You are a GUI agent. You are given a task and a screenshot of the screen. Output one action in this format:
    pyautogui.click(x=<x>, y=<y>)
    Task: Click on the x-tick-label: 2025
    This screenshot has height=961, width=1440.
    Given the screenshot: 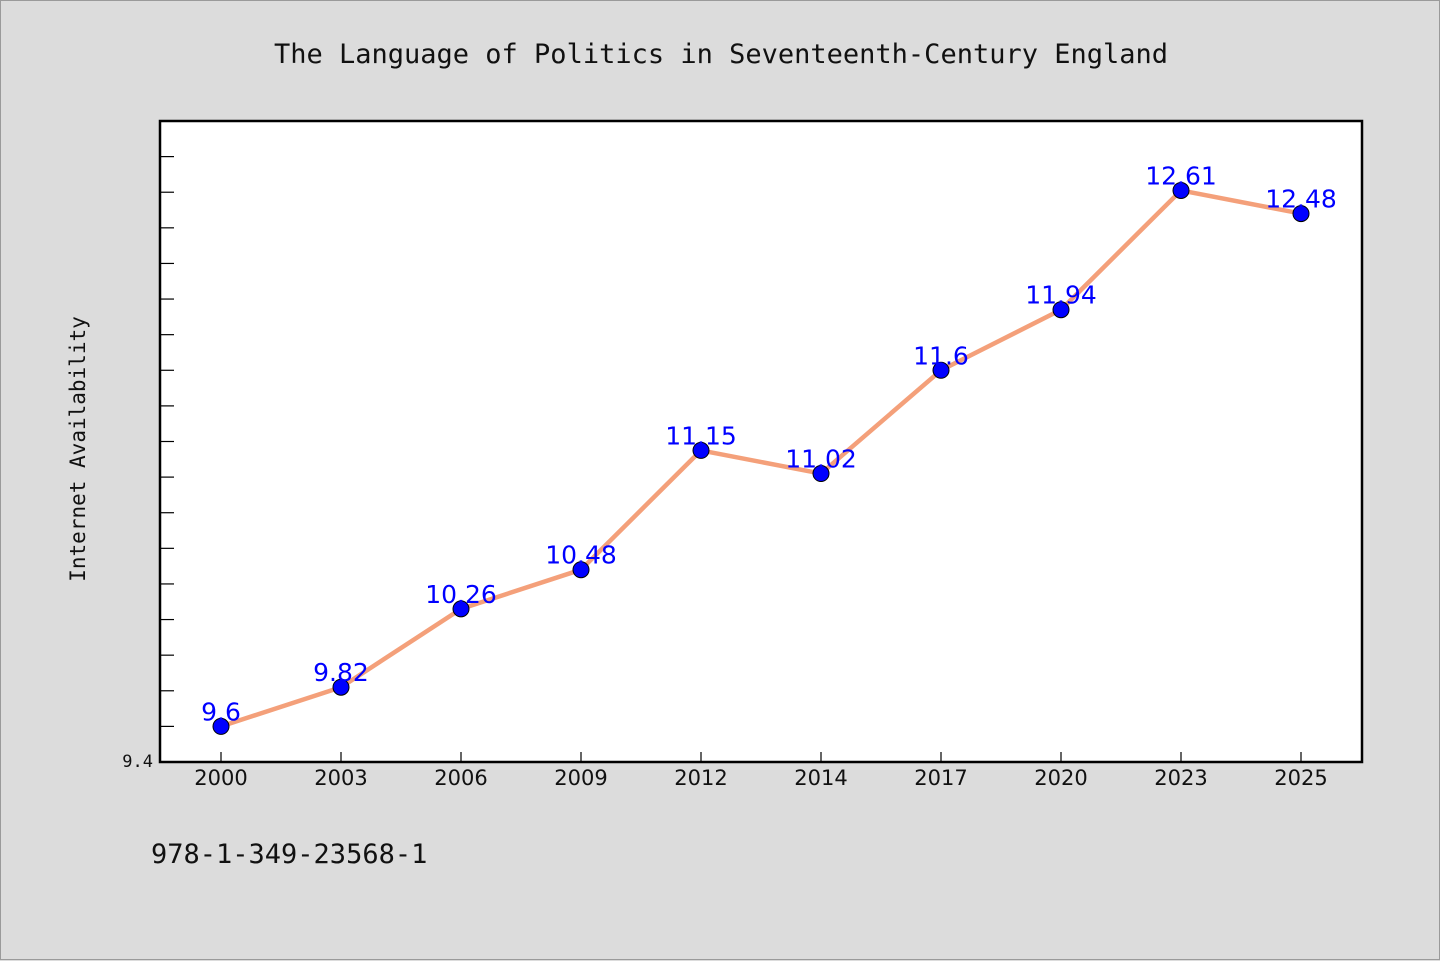 What is the action you would take?
    pyautogui.click(x=1300, y=778)
    